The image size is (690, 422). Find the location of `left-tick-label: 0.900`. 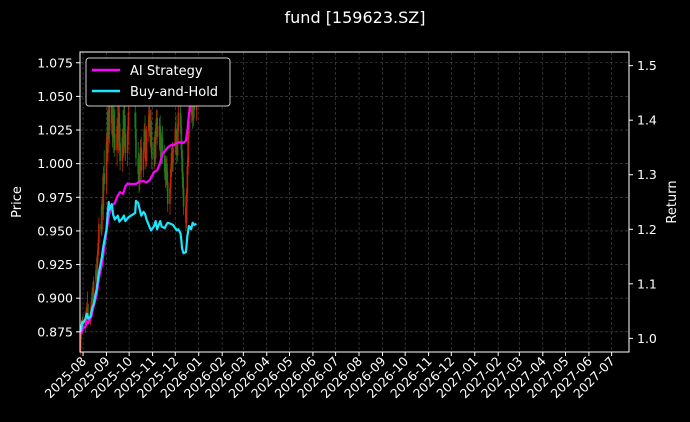

left-tick-label: 0.900 is located at coordinates (55, 298).